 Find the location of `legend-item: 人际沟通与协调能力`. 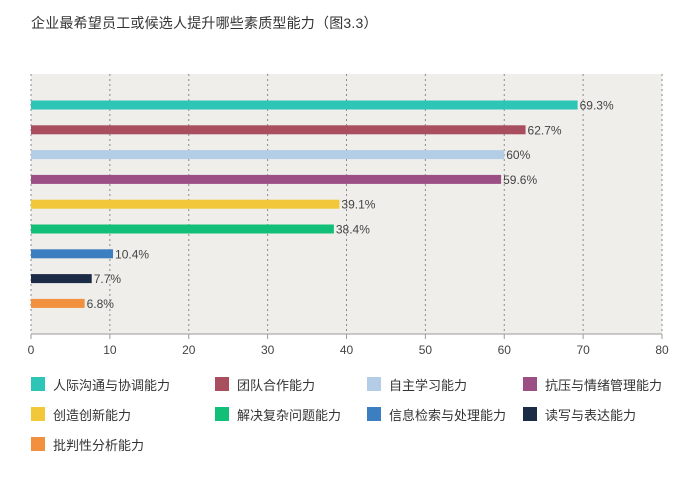

legend-item: 人际沟通与协调能力 is located at coordinates (123, 384).